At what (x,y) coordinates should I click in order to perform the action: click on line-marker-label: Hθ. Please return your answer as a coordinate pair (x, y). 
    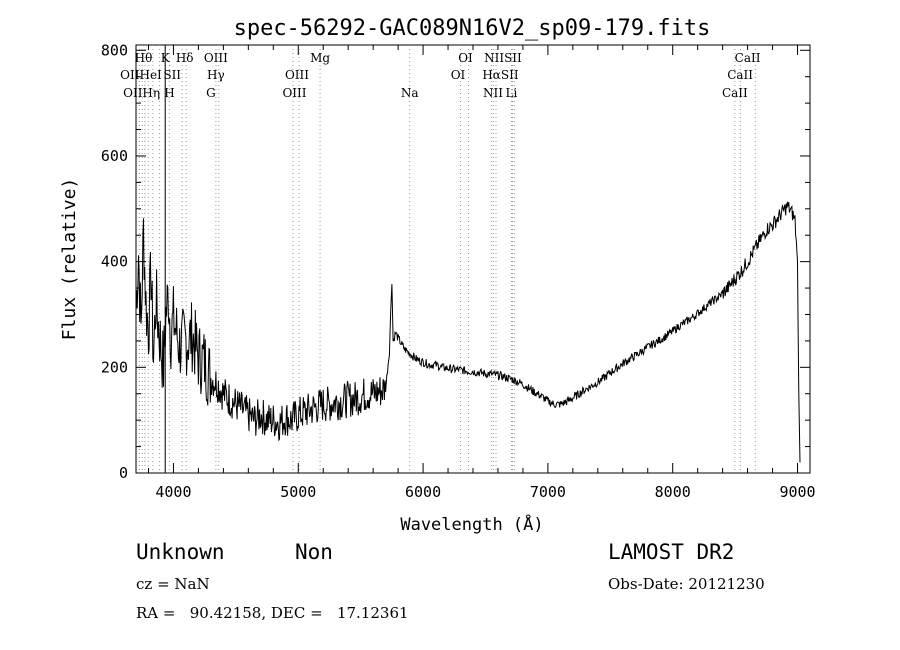
    Looking at the image, I should click on (144, 58).